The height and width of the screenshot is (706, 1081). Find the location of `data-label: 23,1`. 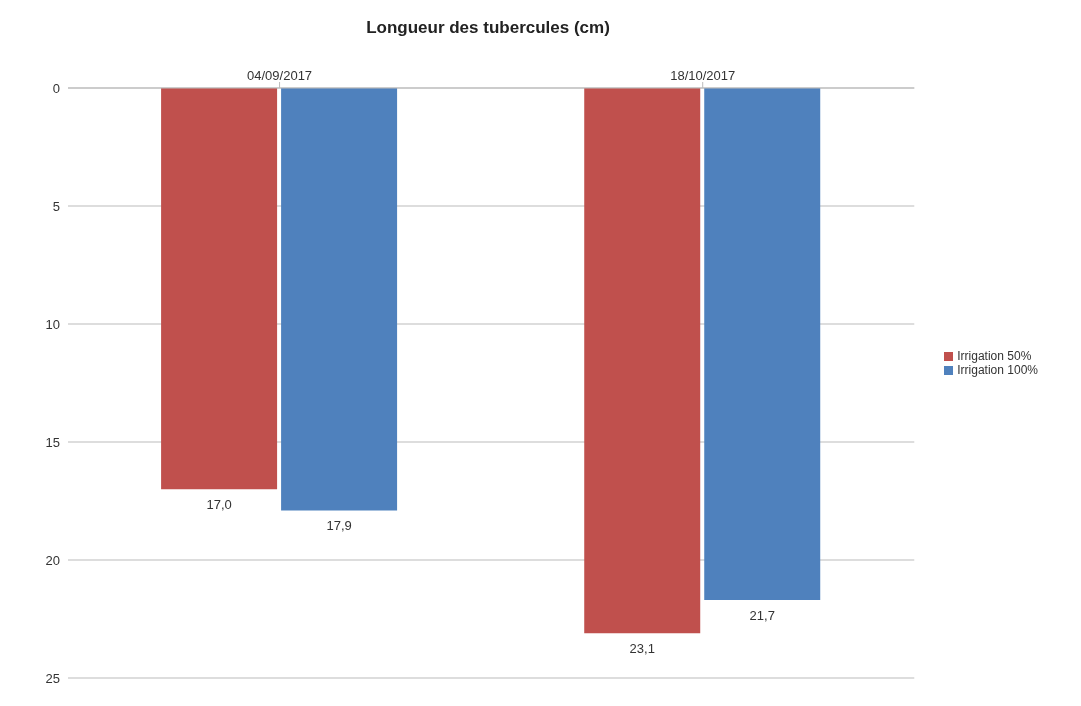

data-label: 23,1 is located at coordinates (642, 649).